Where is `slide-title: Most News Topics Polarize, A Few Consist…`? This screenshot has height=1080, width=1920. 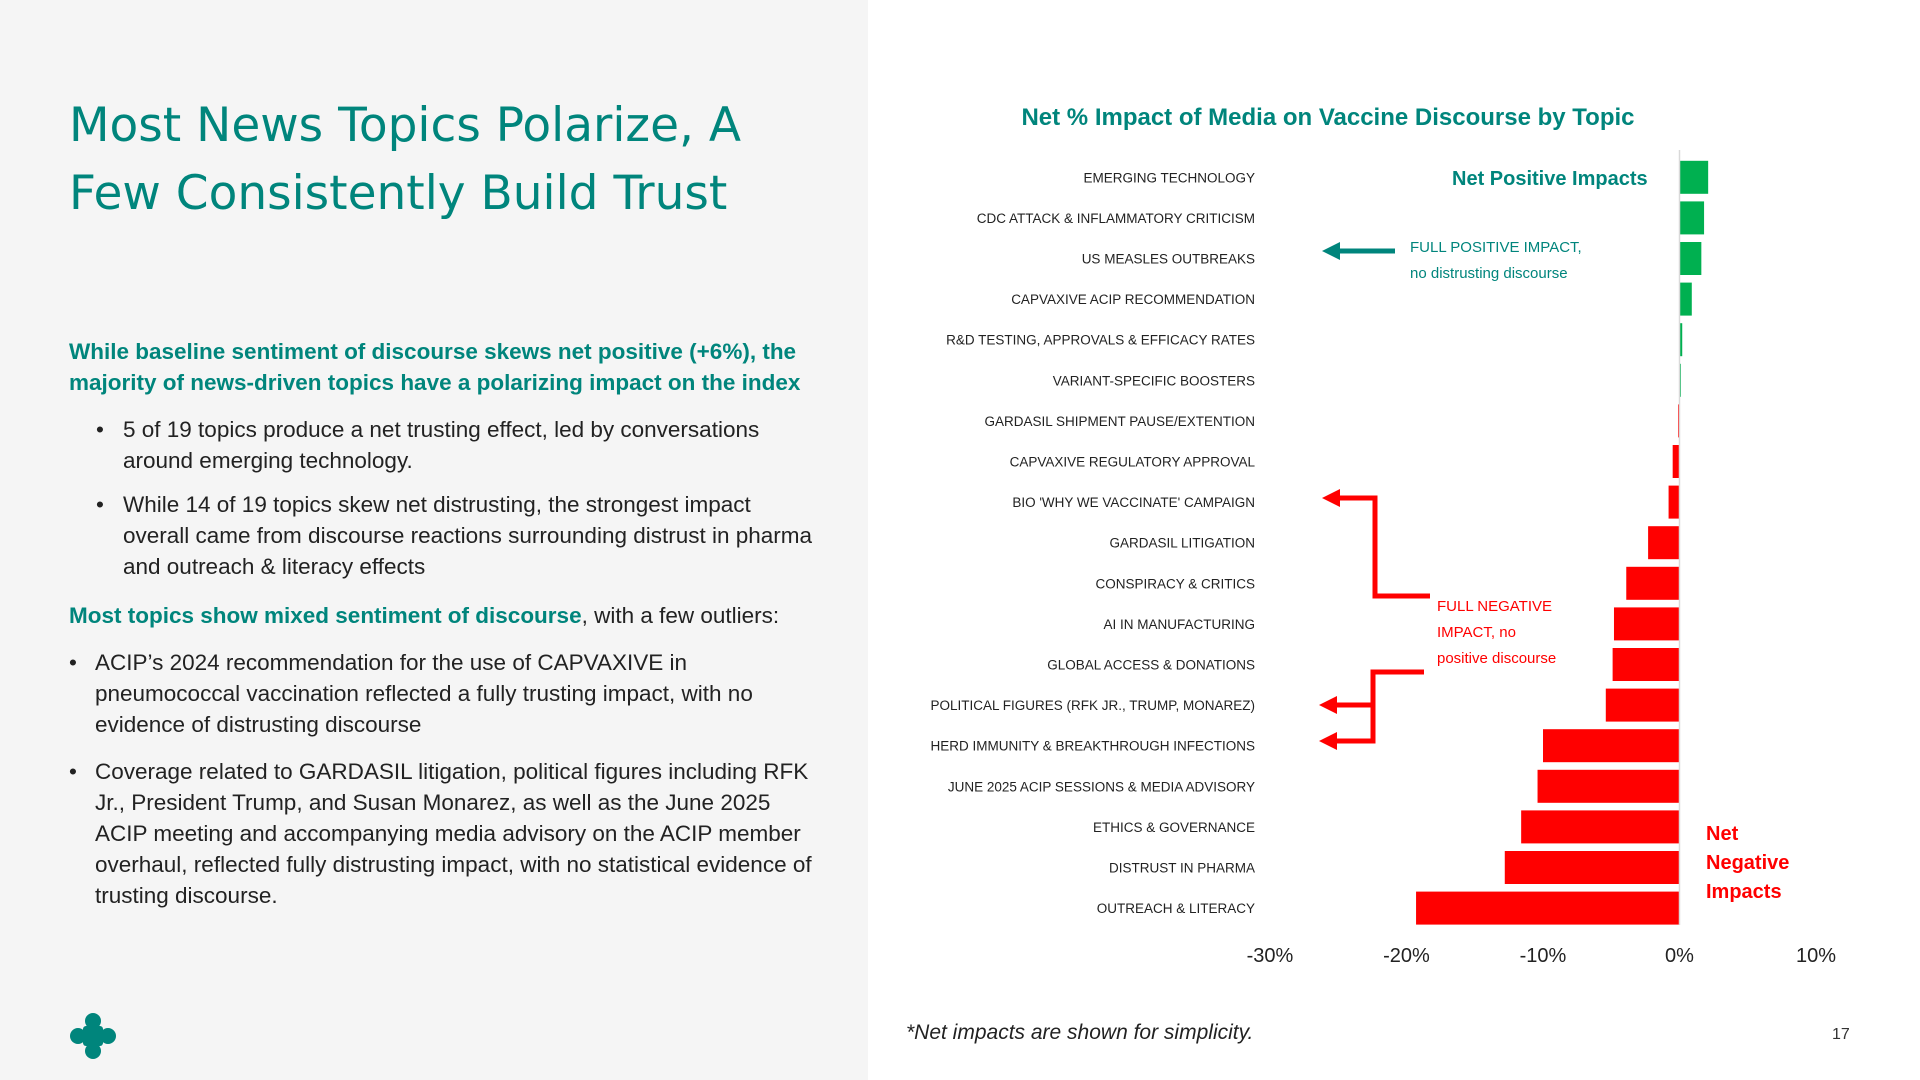
slide-title: Most News Topics Polarize, A Few Consist… is located at coordinates (405, 159).